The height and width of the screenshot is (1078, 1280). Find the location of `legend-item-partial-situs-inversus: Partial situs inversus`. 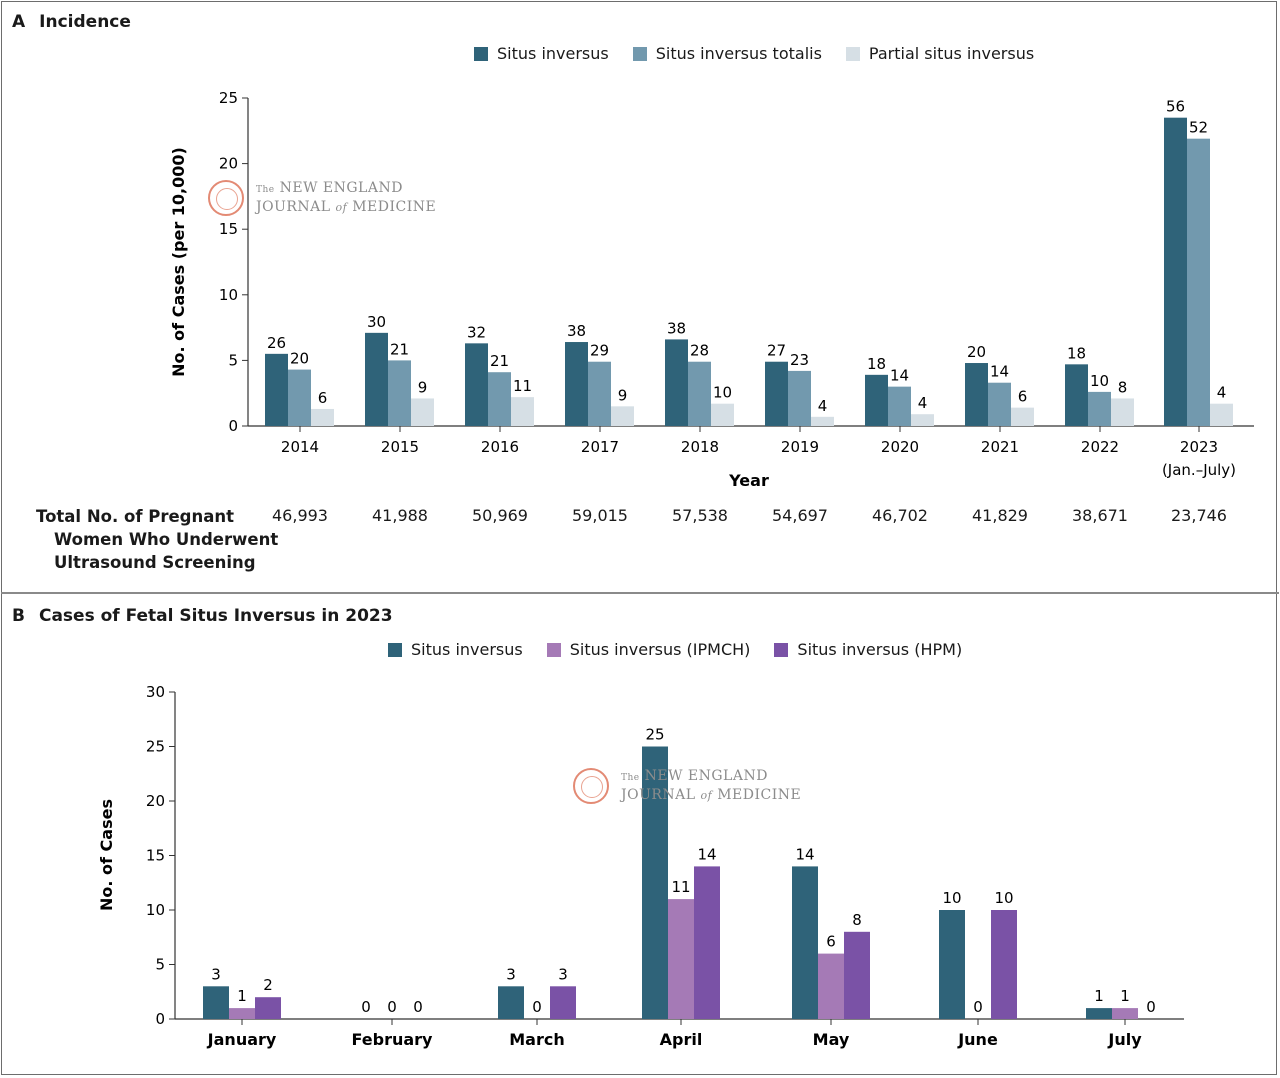

legend-item-partial-situs-inversus: Partial situs inversus is located at coordinates (940, 53).